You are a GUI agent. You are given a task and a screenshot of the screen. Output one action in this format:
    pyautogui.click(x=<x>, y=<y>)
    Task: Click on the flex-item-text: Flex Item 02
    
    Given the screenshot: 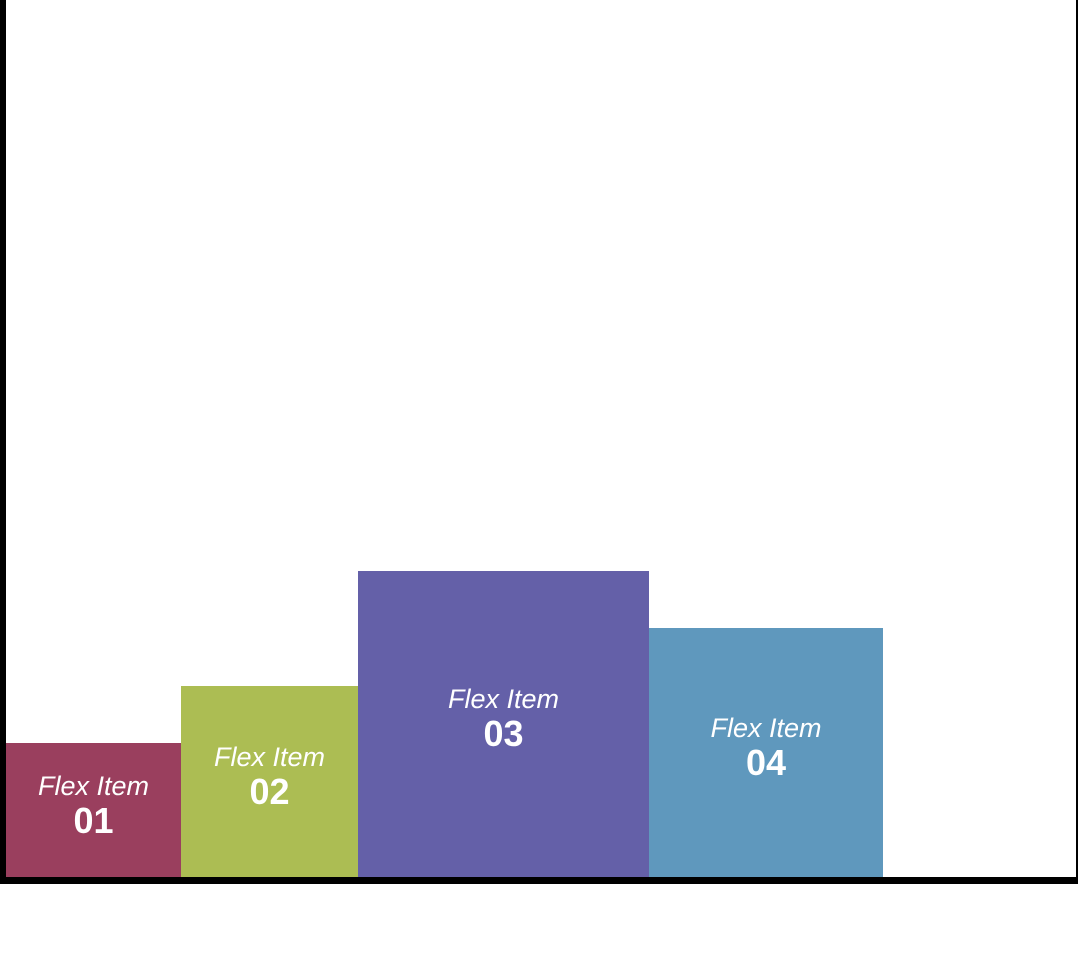 What is the action you would take?
    pyautogui.click(x=269, y=777)
    